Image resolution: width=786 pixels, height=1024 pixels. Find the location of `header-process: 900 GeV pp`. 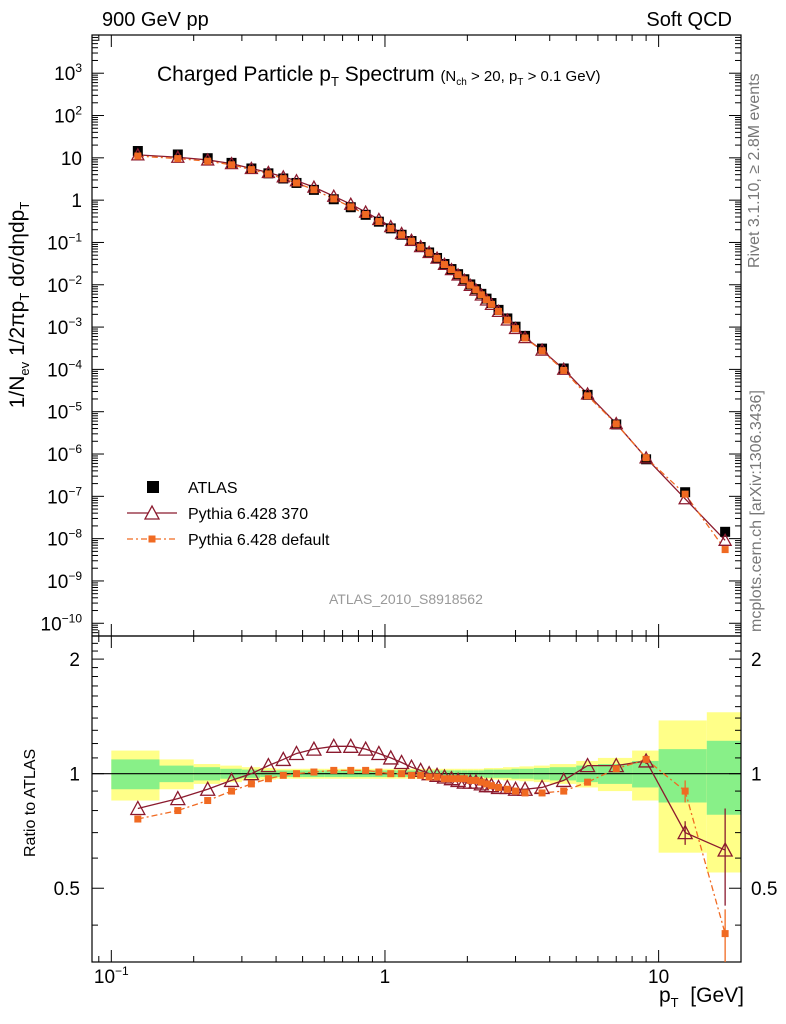

header-process: 900 GeV pp is located at coordinates (155, 20).